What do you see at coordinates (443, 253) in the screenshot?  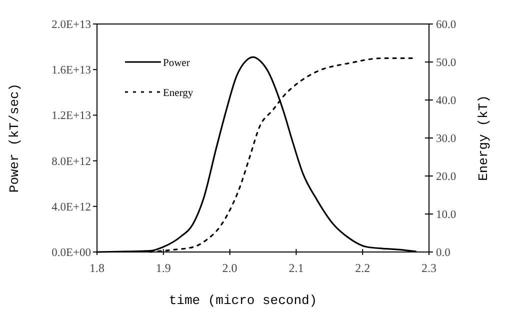 I see `y2-tick-label: 0.0` at bounding box center [443, 253].